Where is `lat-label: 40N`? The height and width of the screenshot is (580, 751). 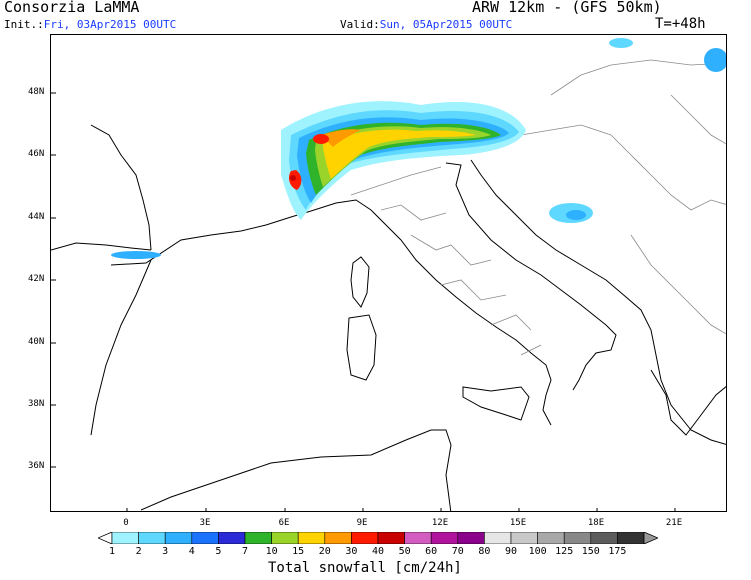
lat-label: 40N is located at coordinates (36, 342).